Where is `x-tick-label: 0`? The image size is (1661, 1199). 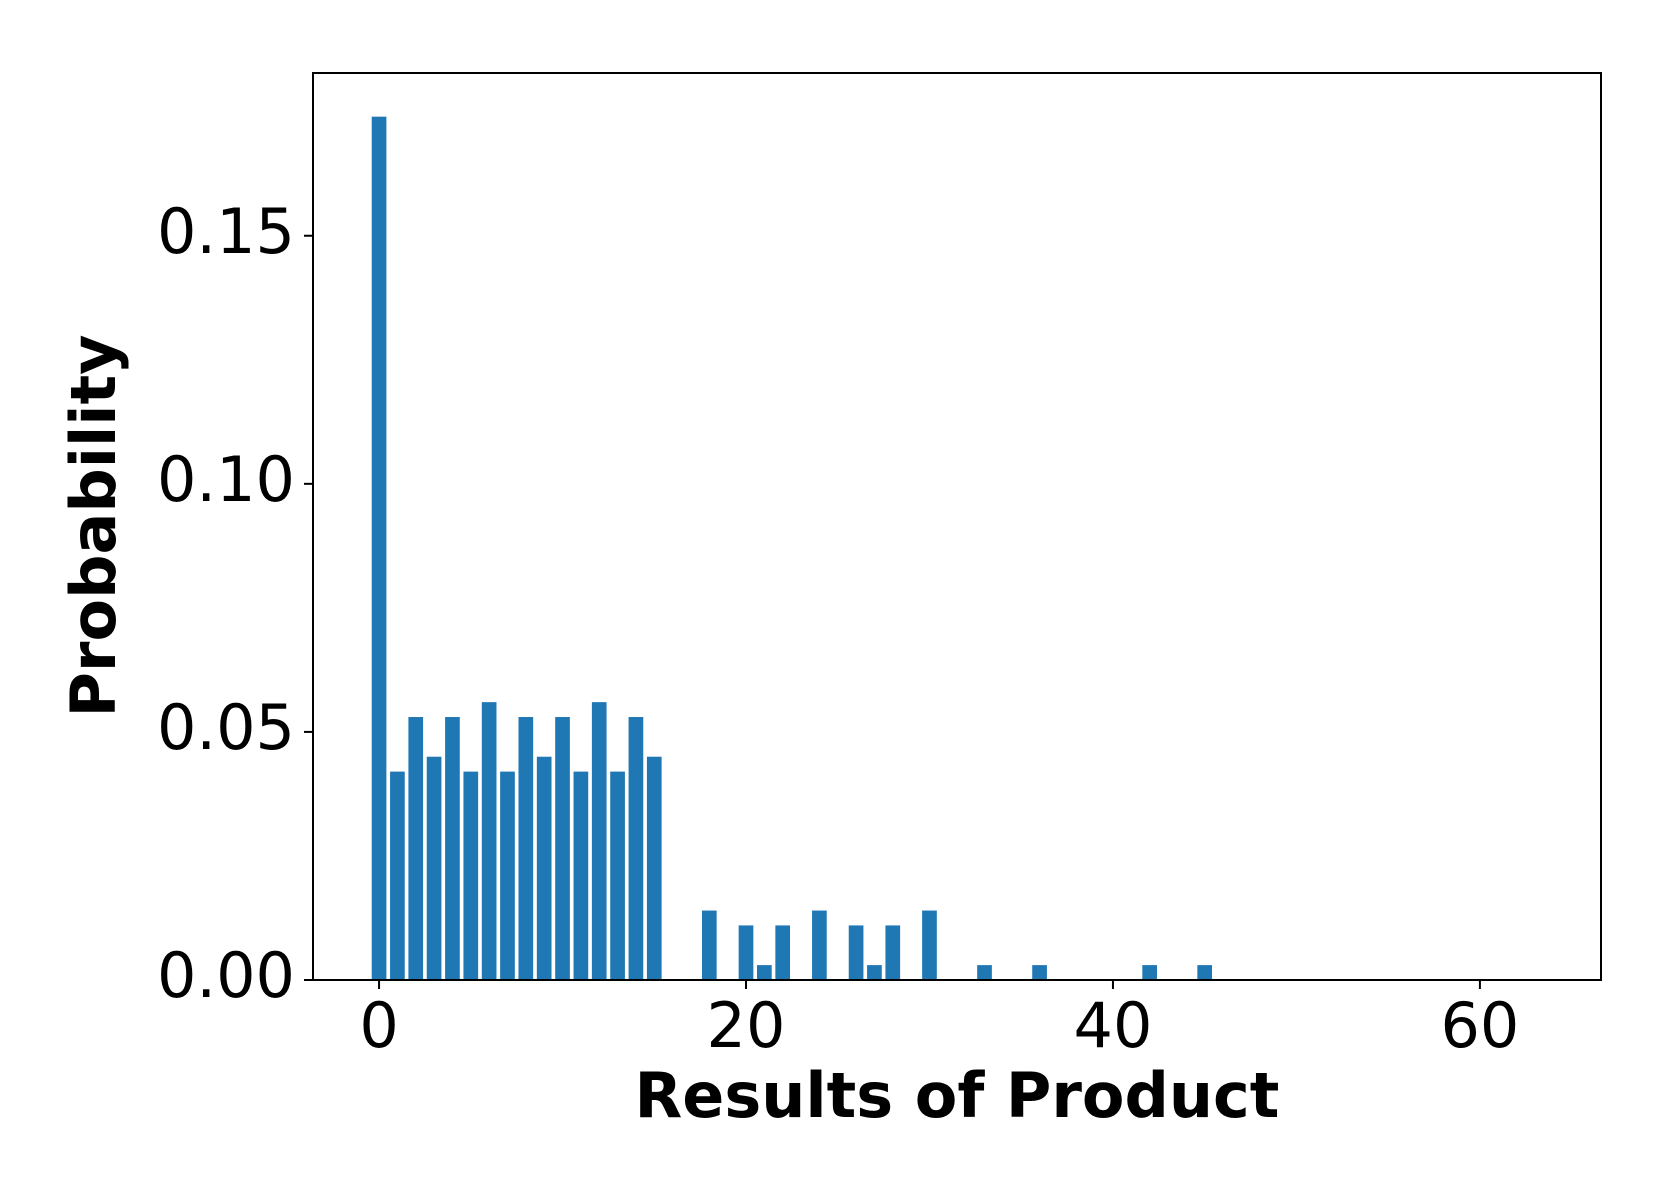 x-tick-label: 0 is located at coordinates (378, 1025).